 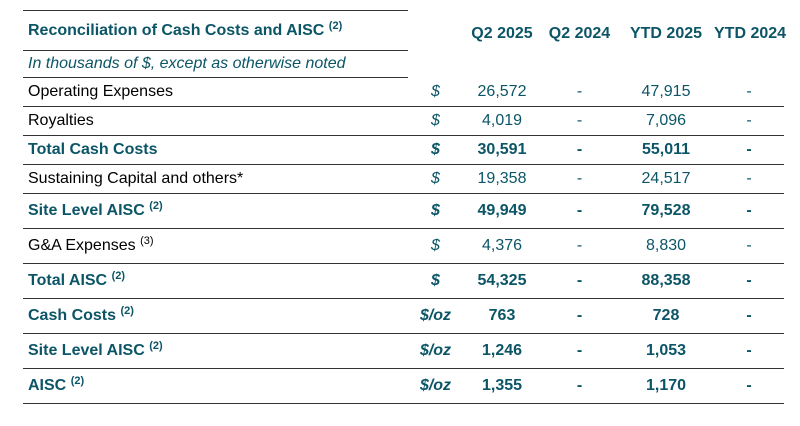 I want to click on table-row: Total AISC (2) $ 54,325 - 88,358 -, so click(x=403, y=281).